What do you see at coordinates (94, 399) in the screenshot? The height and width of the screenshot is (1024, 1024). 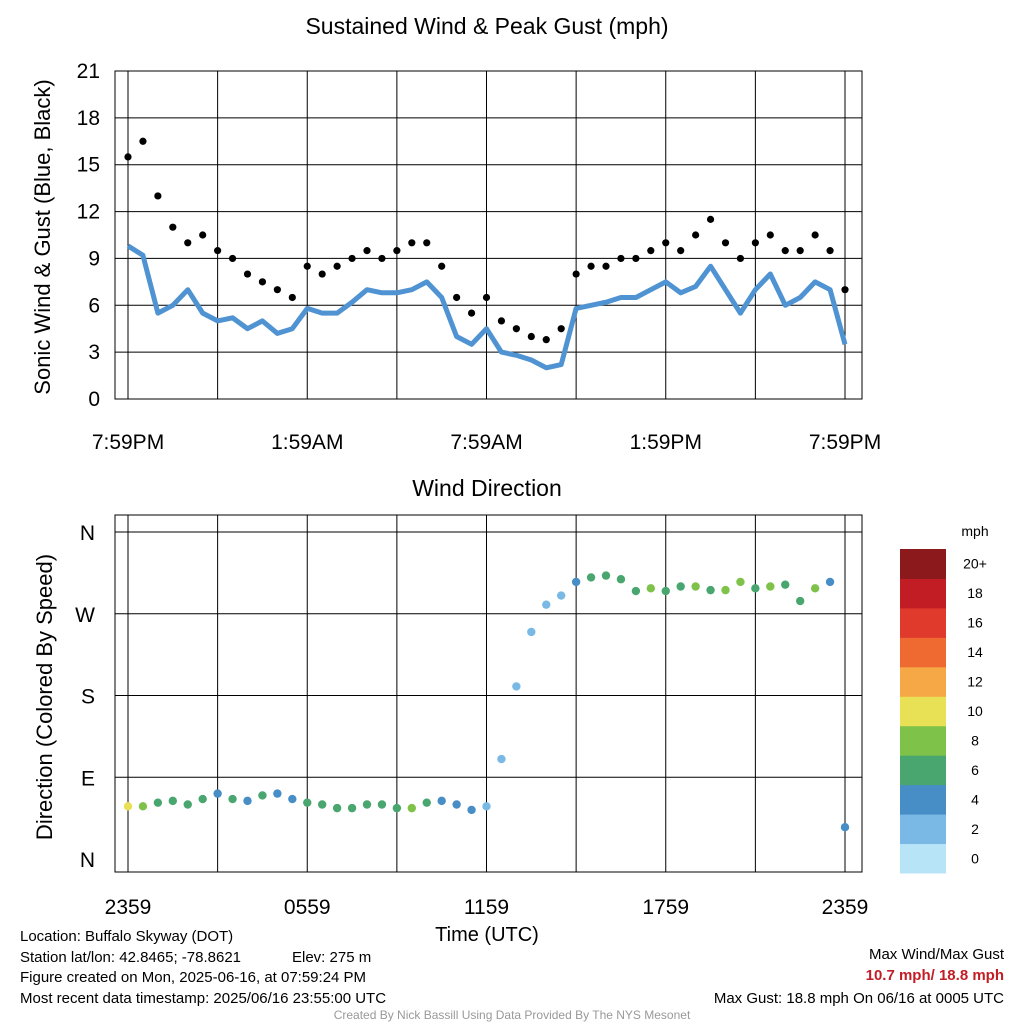 I see `top-y-tick-label: 0` at bounding box center [94, 399].